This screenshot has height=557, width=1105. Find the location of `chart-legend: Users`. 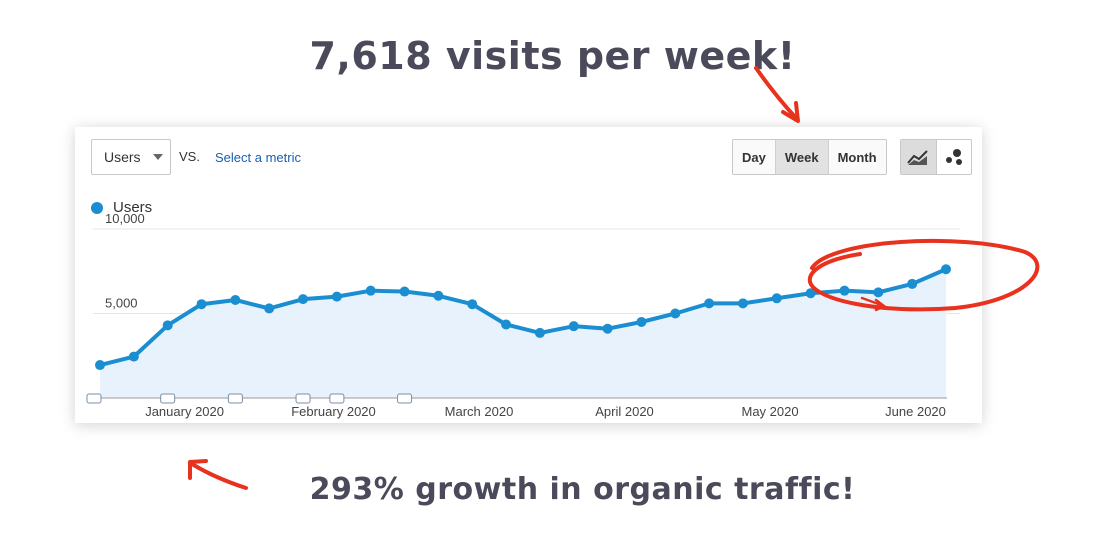

chart-legend: Users is located at coordinates (121, 207).